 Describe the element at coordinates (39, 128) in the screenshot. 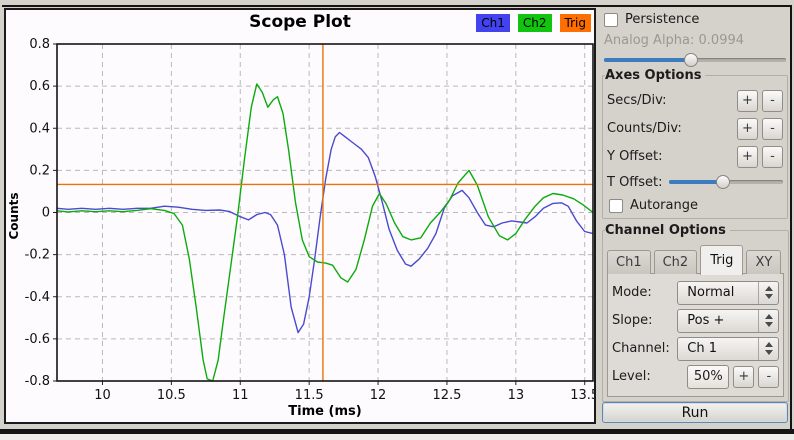

I see `y-tick-label: 0.4` at that location.